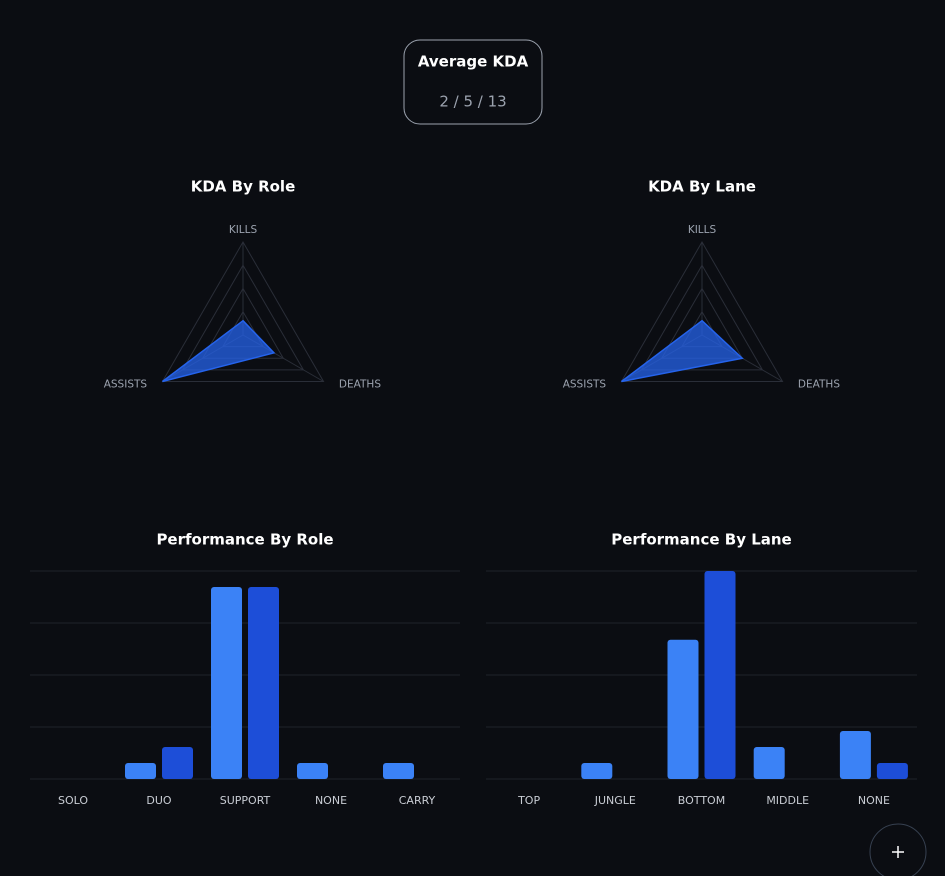  What do you see at coordinates (417, 800) in the screenshot?
I see `x-tick-label: CARRY` at bounding box center [417, 800].